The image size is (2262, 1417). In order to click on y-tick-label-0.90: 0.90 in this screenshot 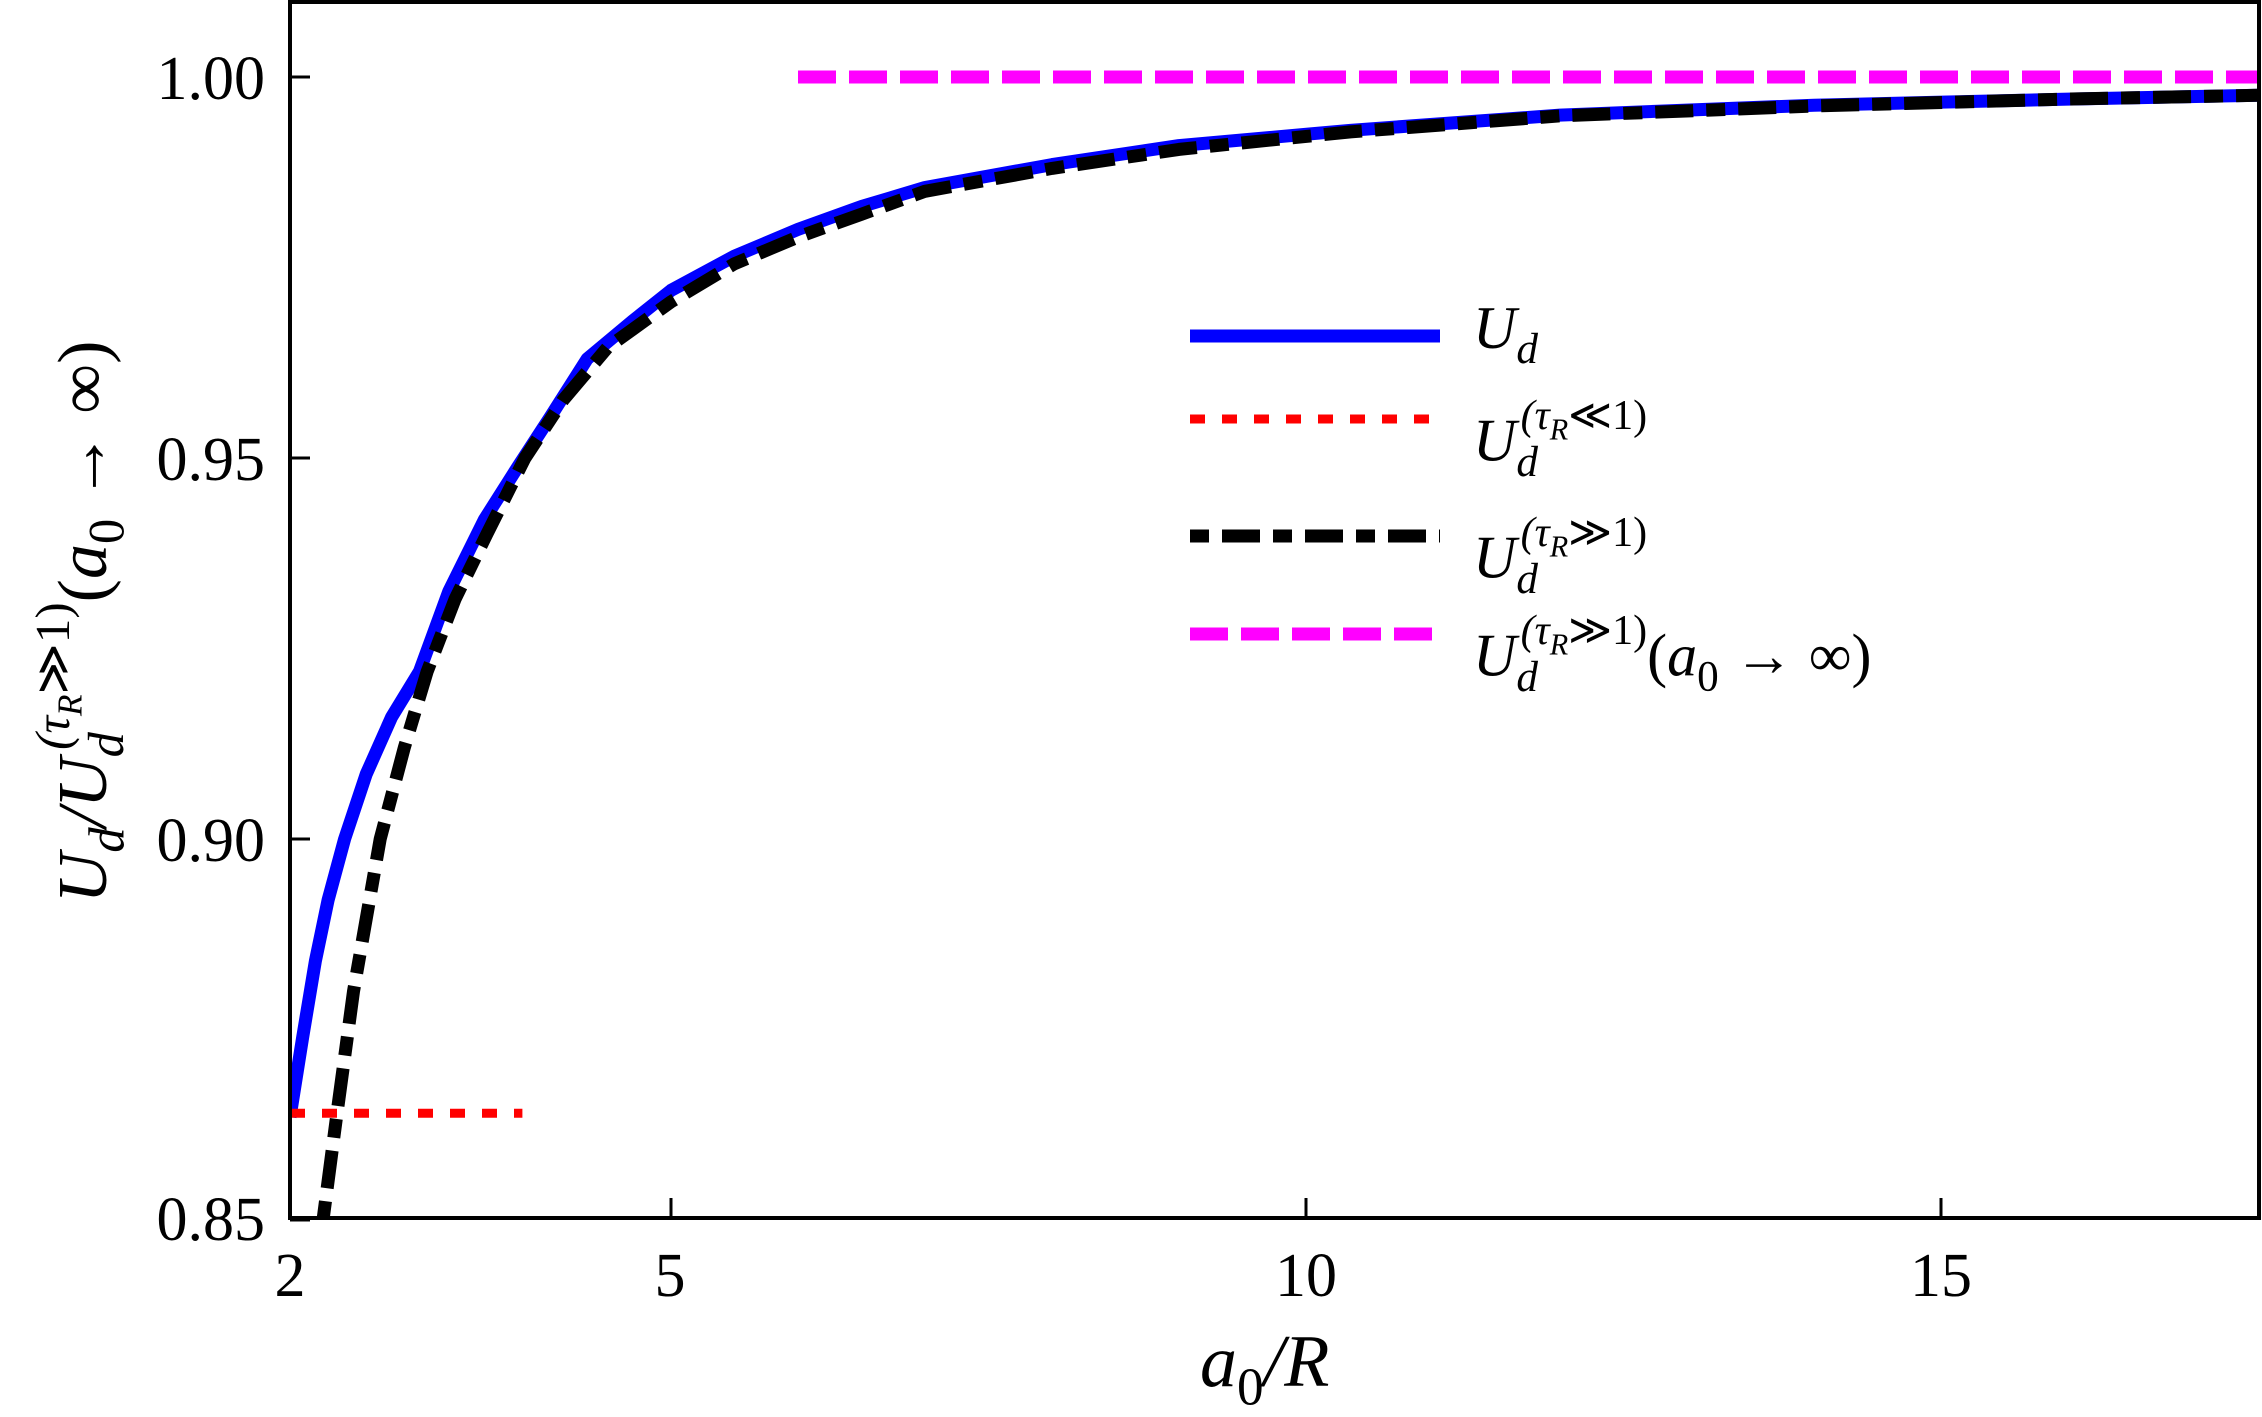, I will do `click(211, 841)`.